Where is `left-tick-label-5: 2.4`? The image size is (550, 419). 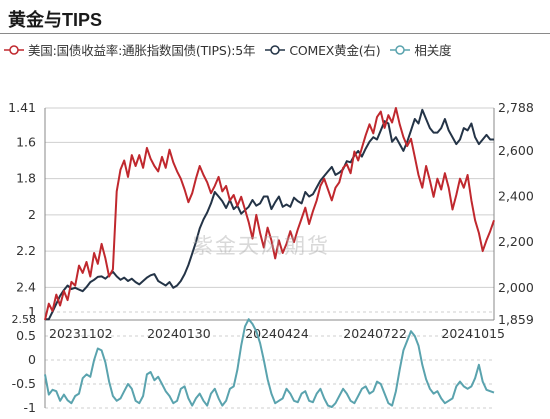
left-tick-label-5: 2.4 is located at coordinates (26, 286).